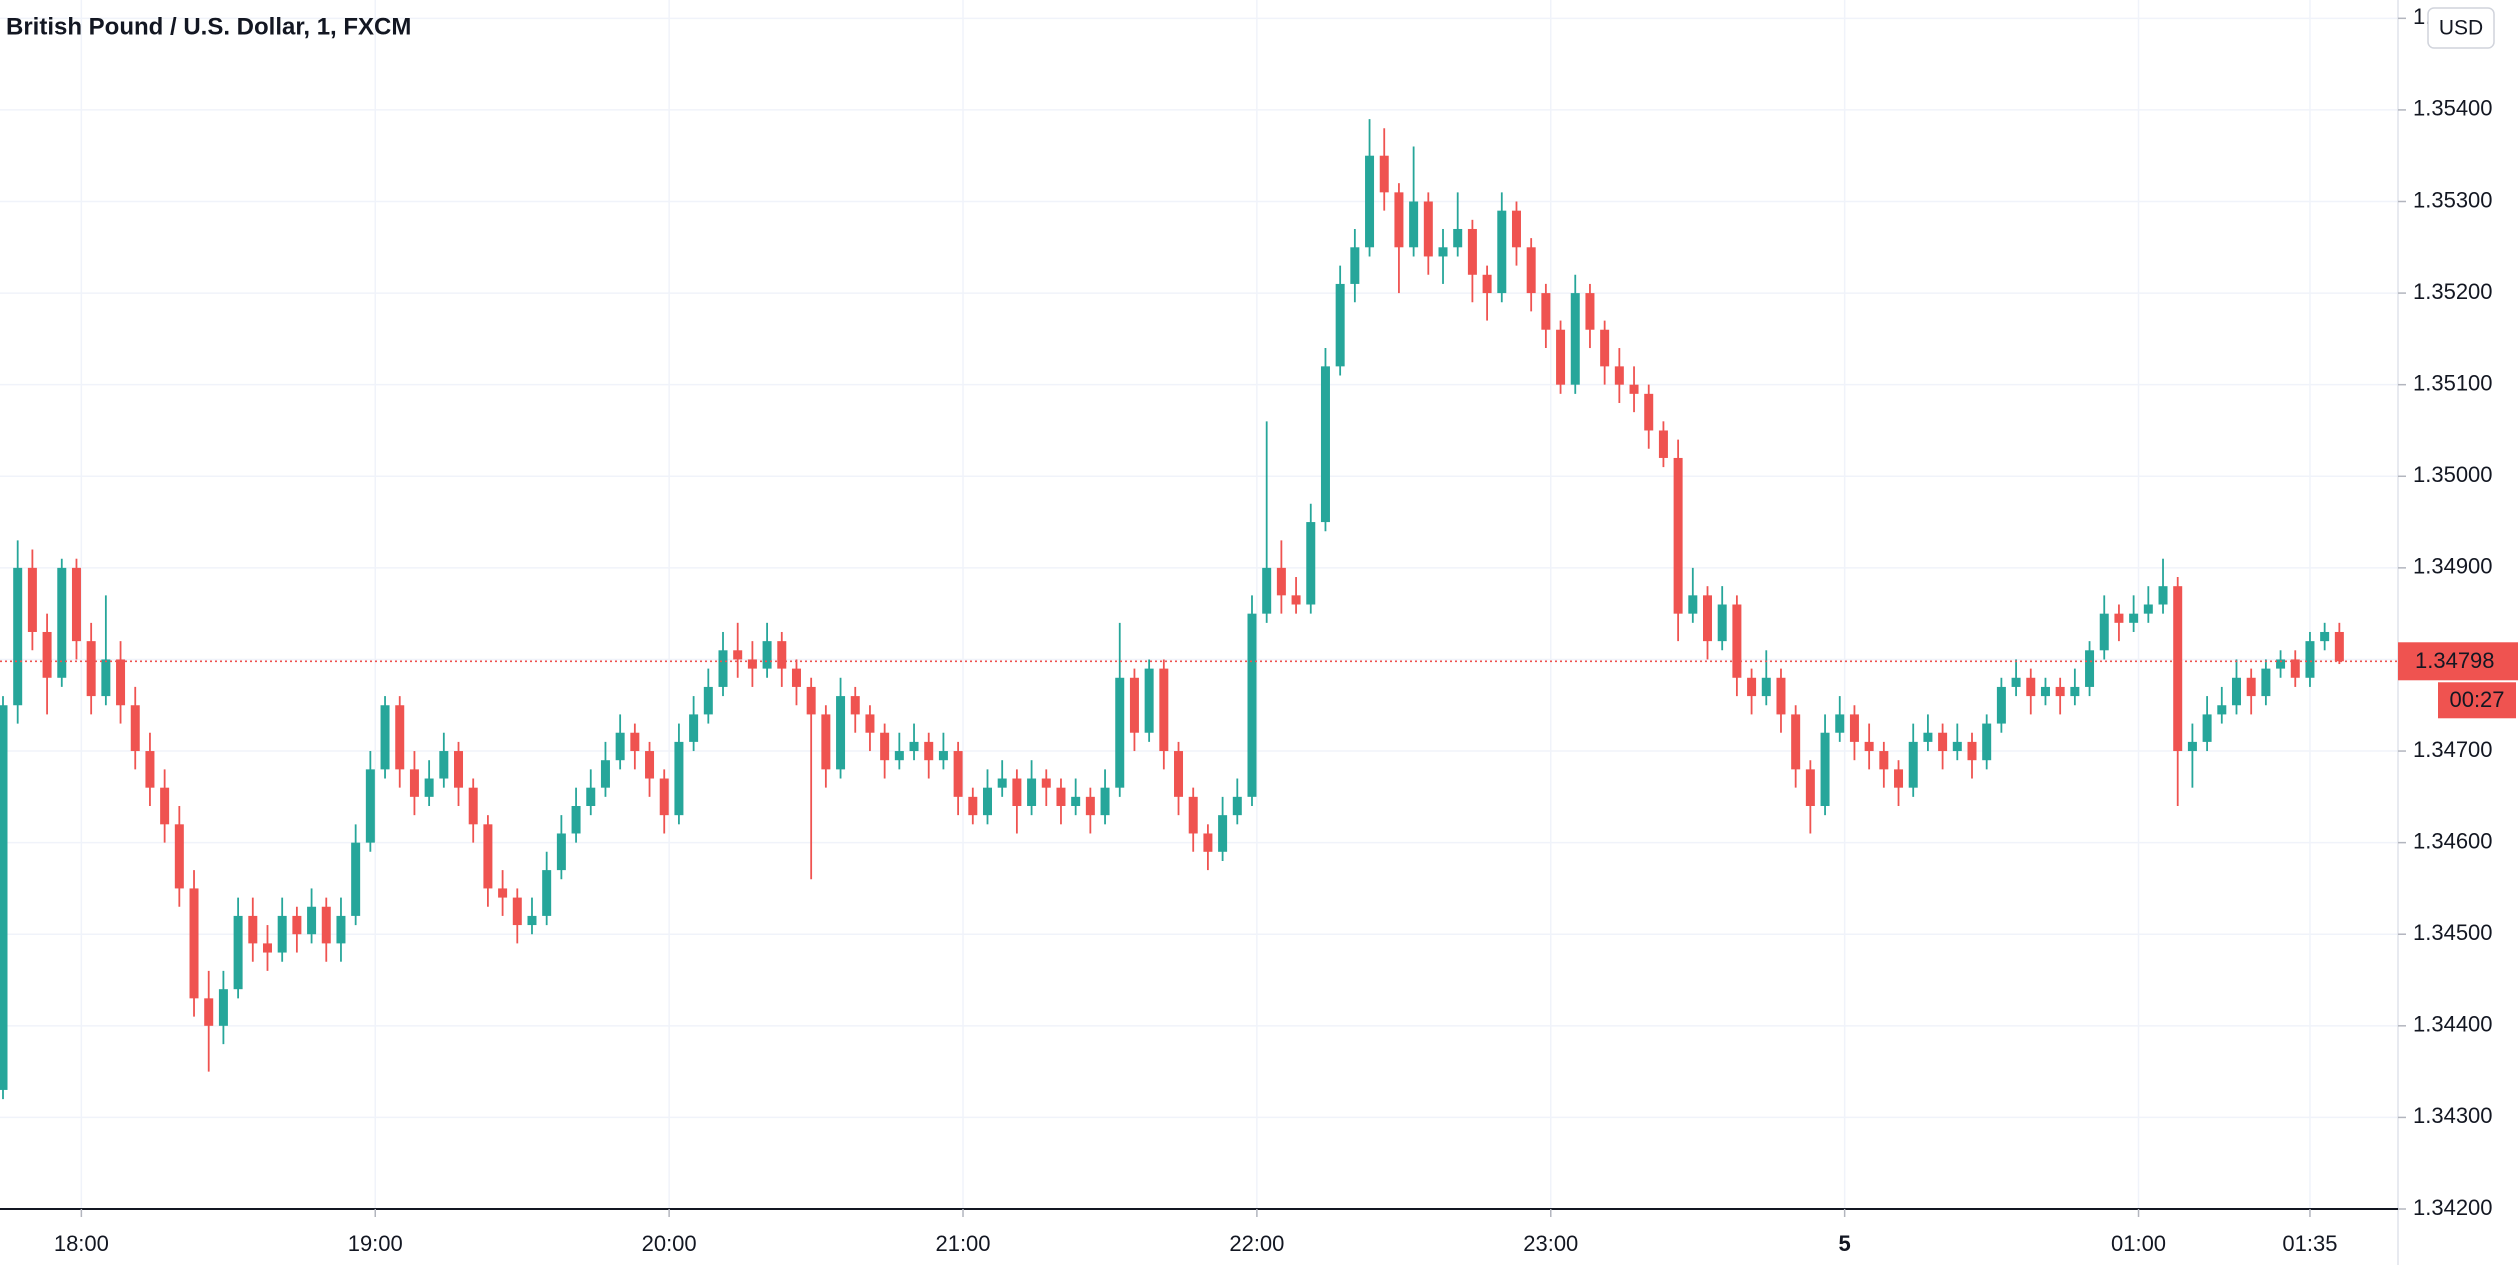  Describe the element at coordinates (81, 1243) in the screenshot. I see `x-tick-label: 18:00` at that location.